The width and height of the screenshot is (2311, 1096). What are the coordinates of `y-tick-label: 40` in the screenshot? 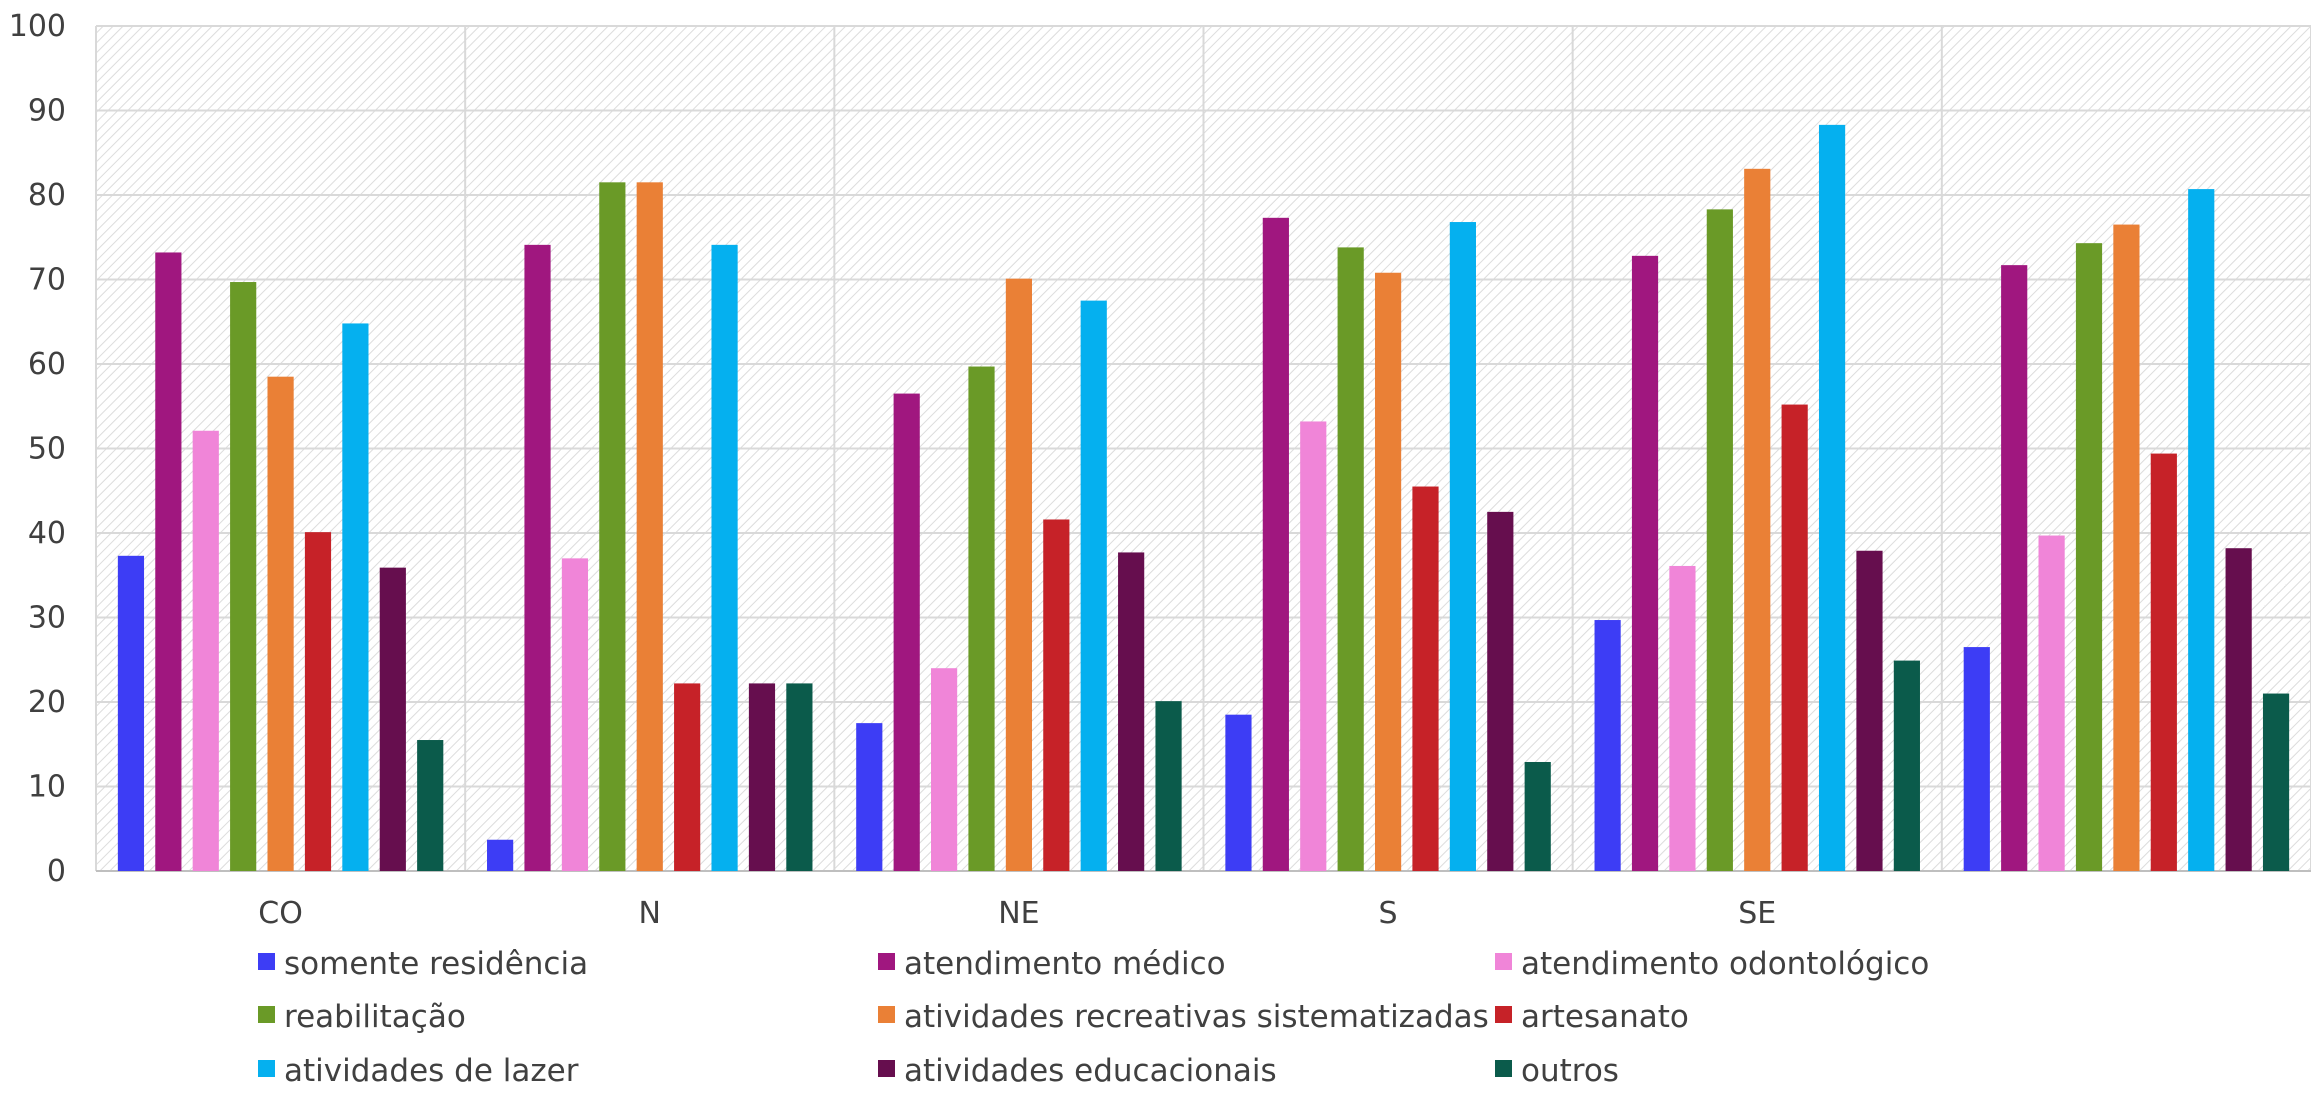 It's located at (47, 533).